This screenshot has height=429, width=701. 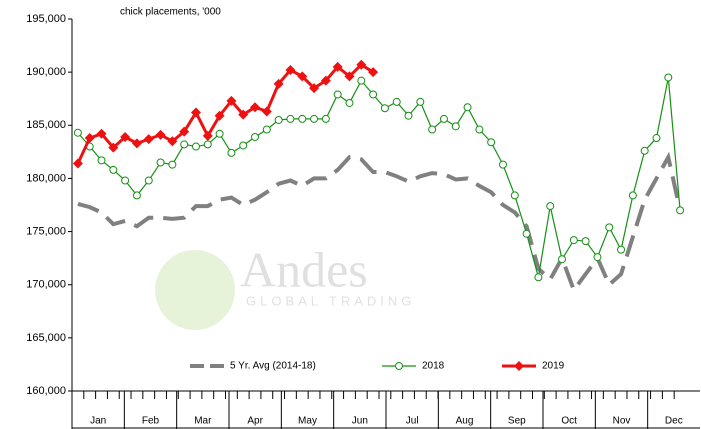 What do you see at coordinates (569, 421) in the screenshot?
I see `x-tick-label: Oct` at bounding box center [569, 421].